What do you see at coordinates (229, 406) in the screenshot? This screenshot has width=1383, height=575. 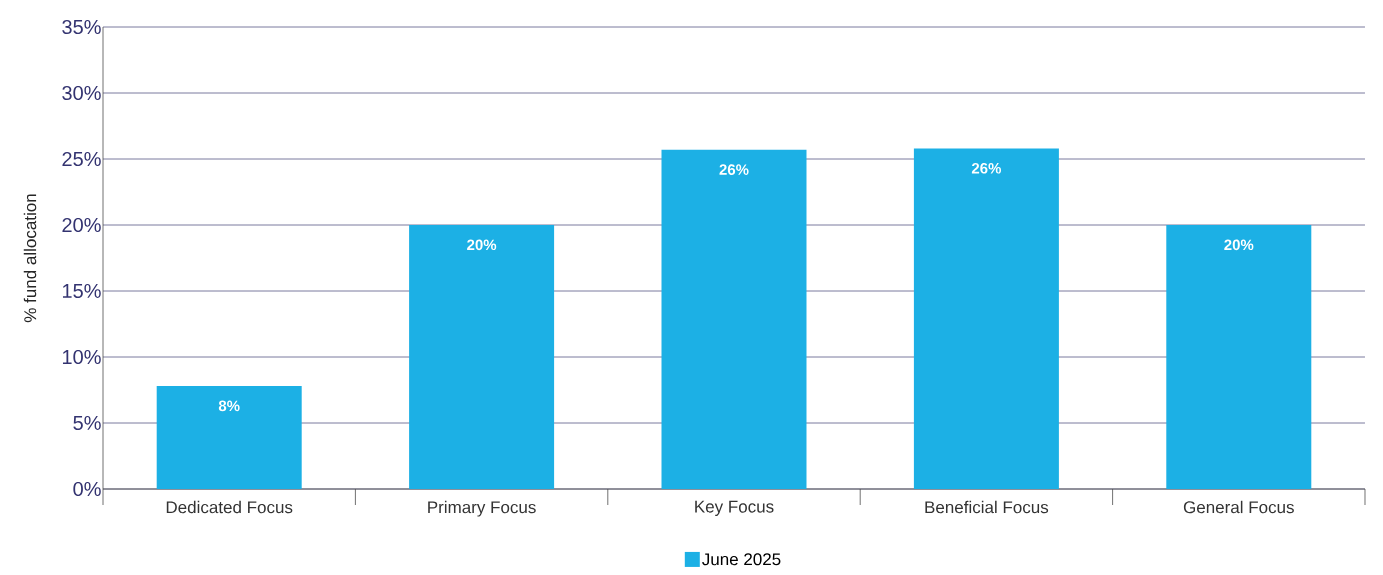 I see `data-label: 8%` at bounding box center [229, 406].